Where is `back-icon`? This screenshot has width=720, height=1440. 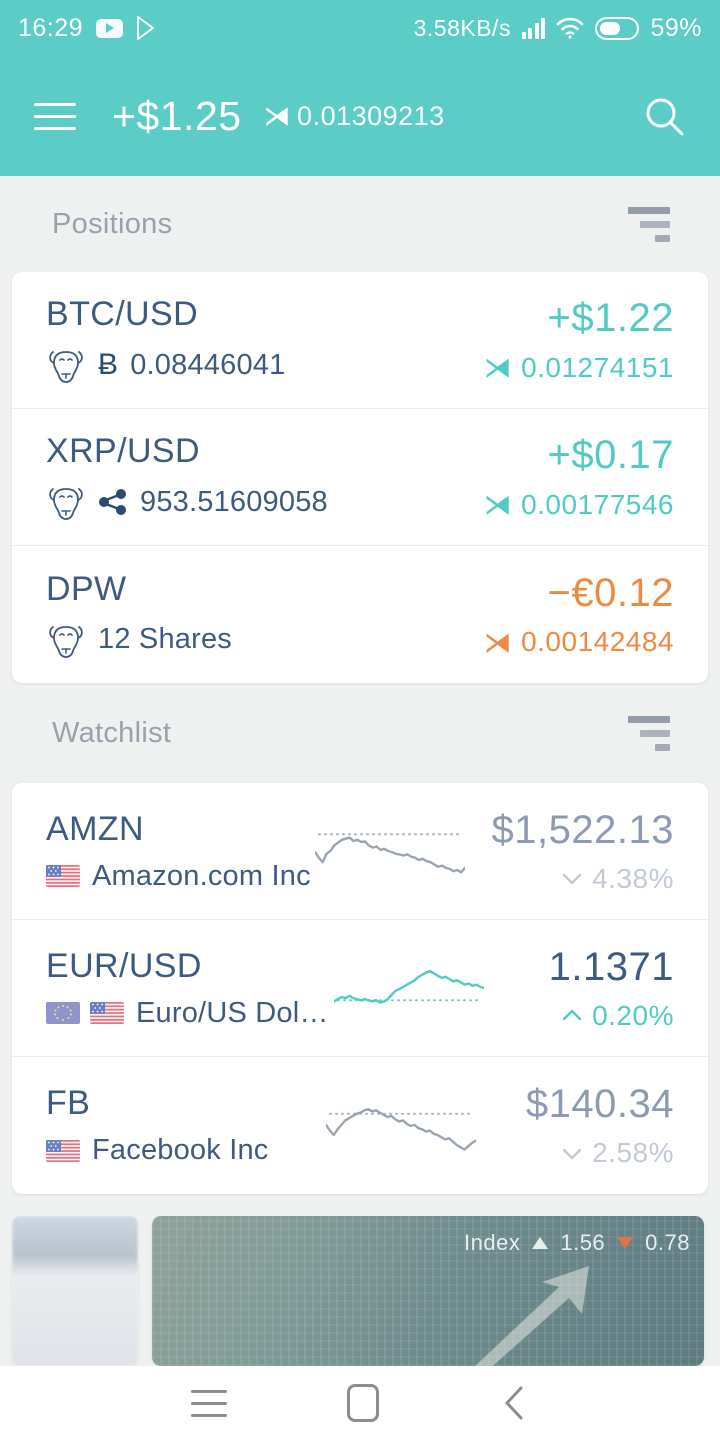 back-icon is located at coordinates (514, 1403).